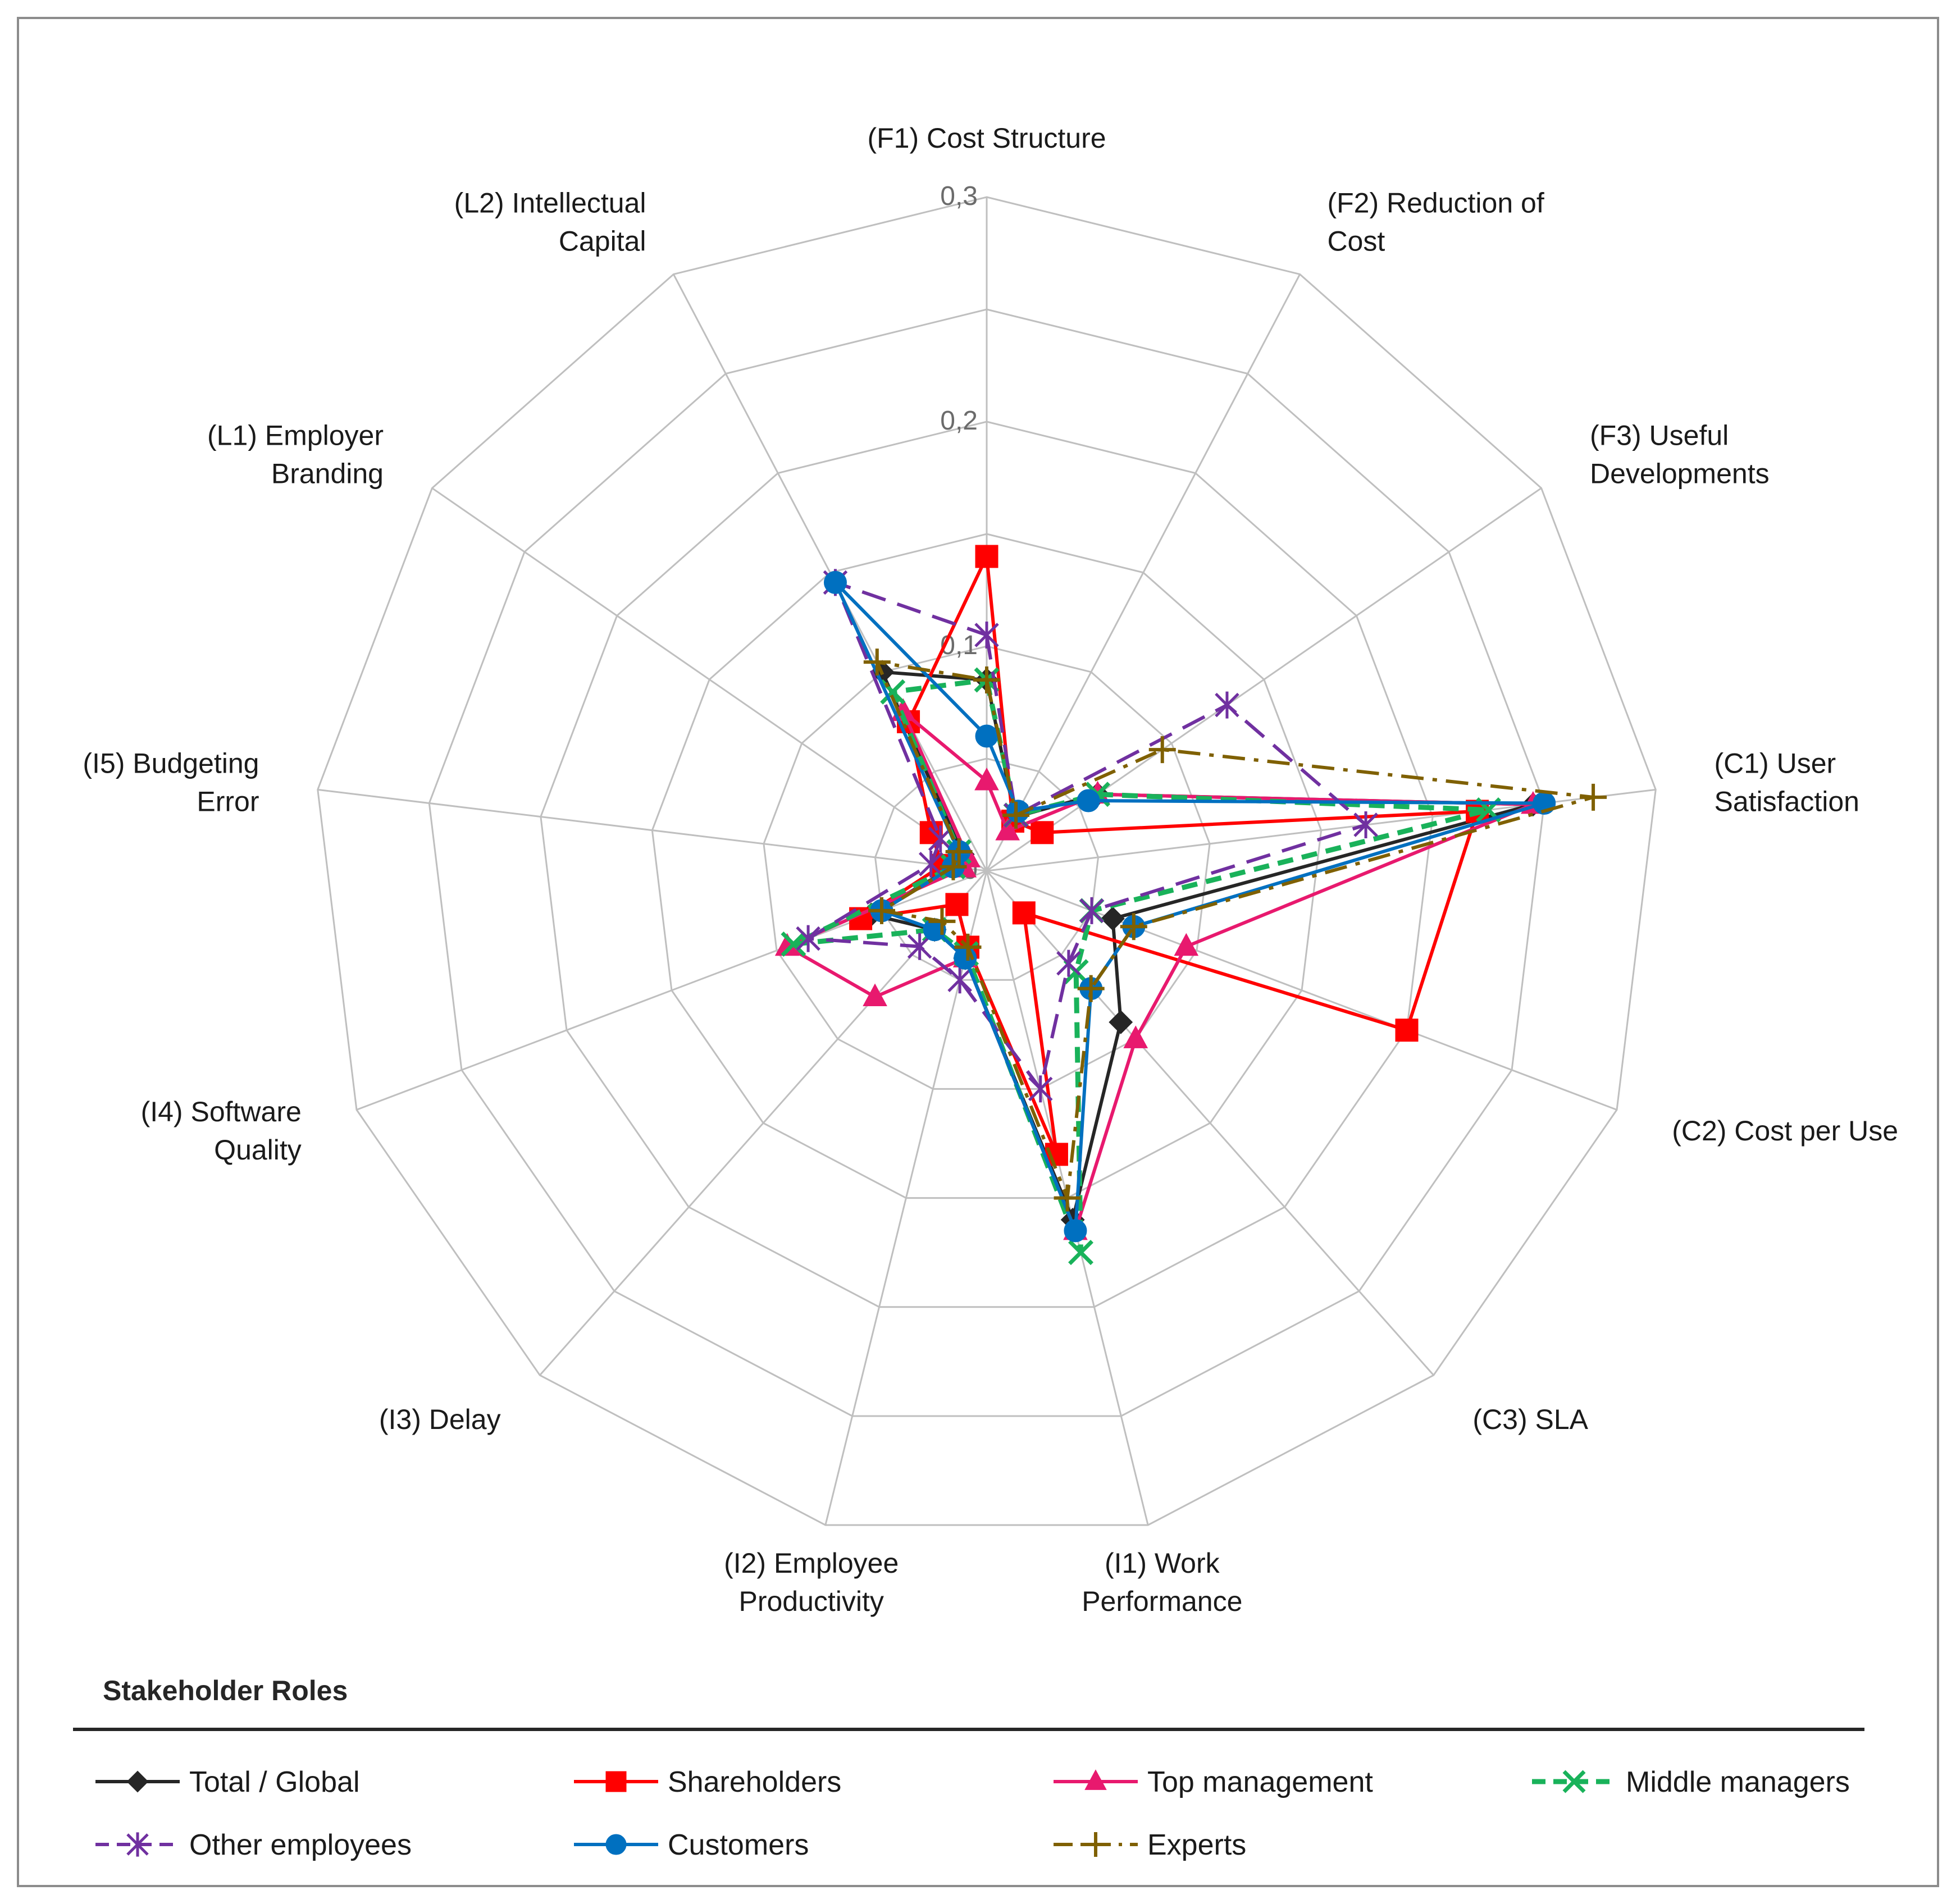 The image size is (1956, 1904). What do you see at coordinates (440, 1419) in the screenshot?
I see `axis-label-line: (I3) Delay` at bounding box center [440, 1419].